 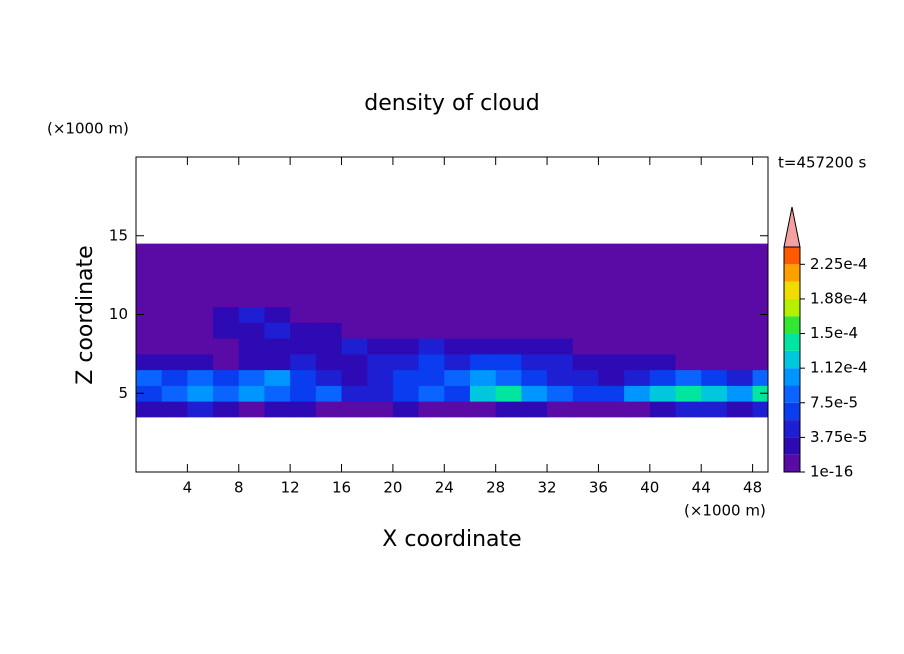 I want to click on y-tick-label: 15, so click(x=118, y=235).